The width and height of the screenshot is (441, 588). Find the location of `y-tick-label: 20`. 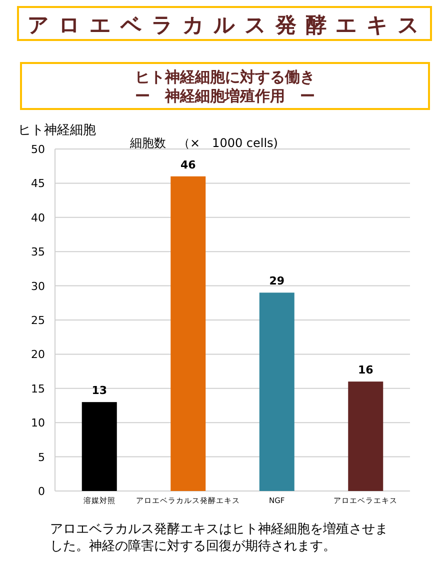

y-tick-label: 20 is located at coordinates (38, 355).